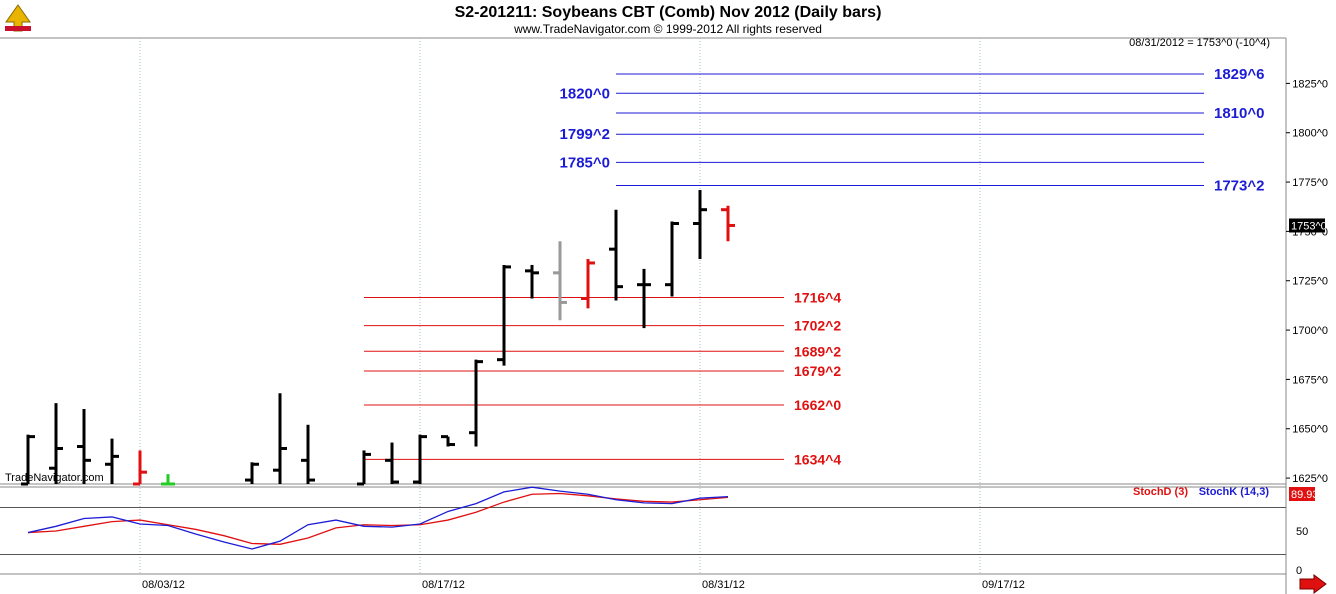  What do you see at coordinates (443, 585) in the screenshot?
I see `date-axis-label: 08/17/12` at bounding box center [443, 585].